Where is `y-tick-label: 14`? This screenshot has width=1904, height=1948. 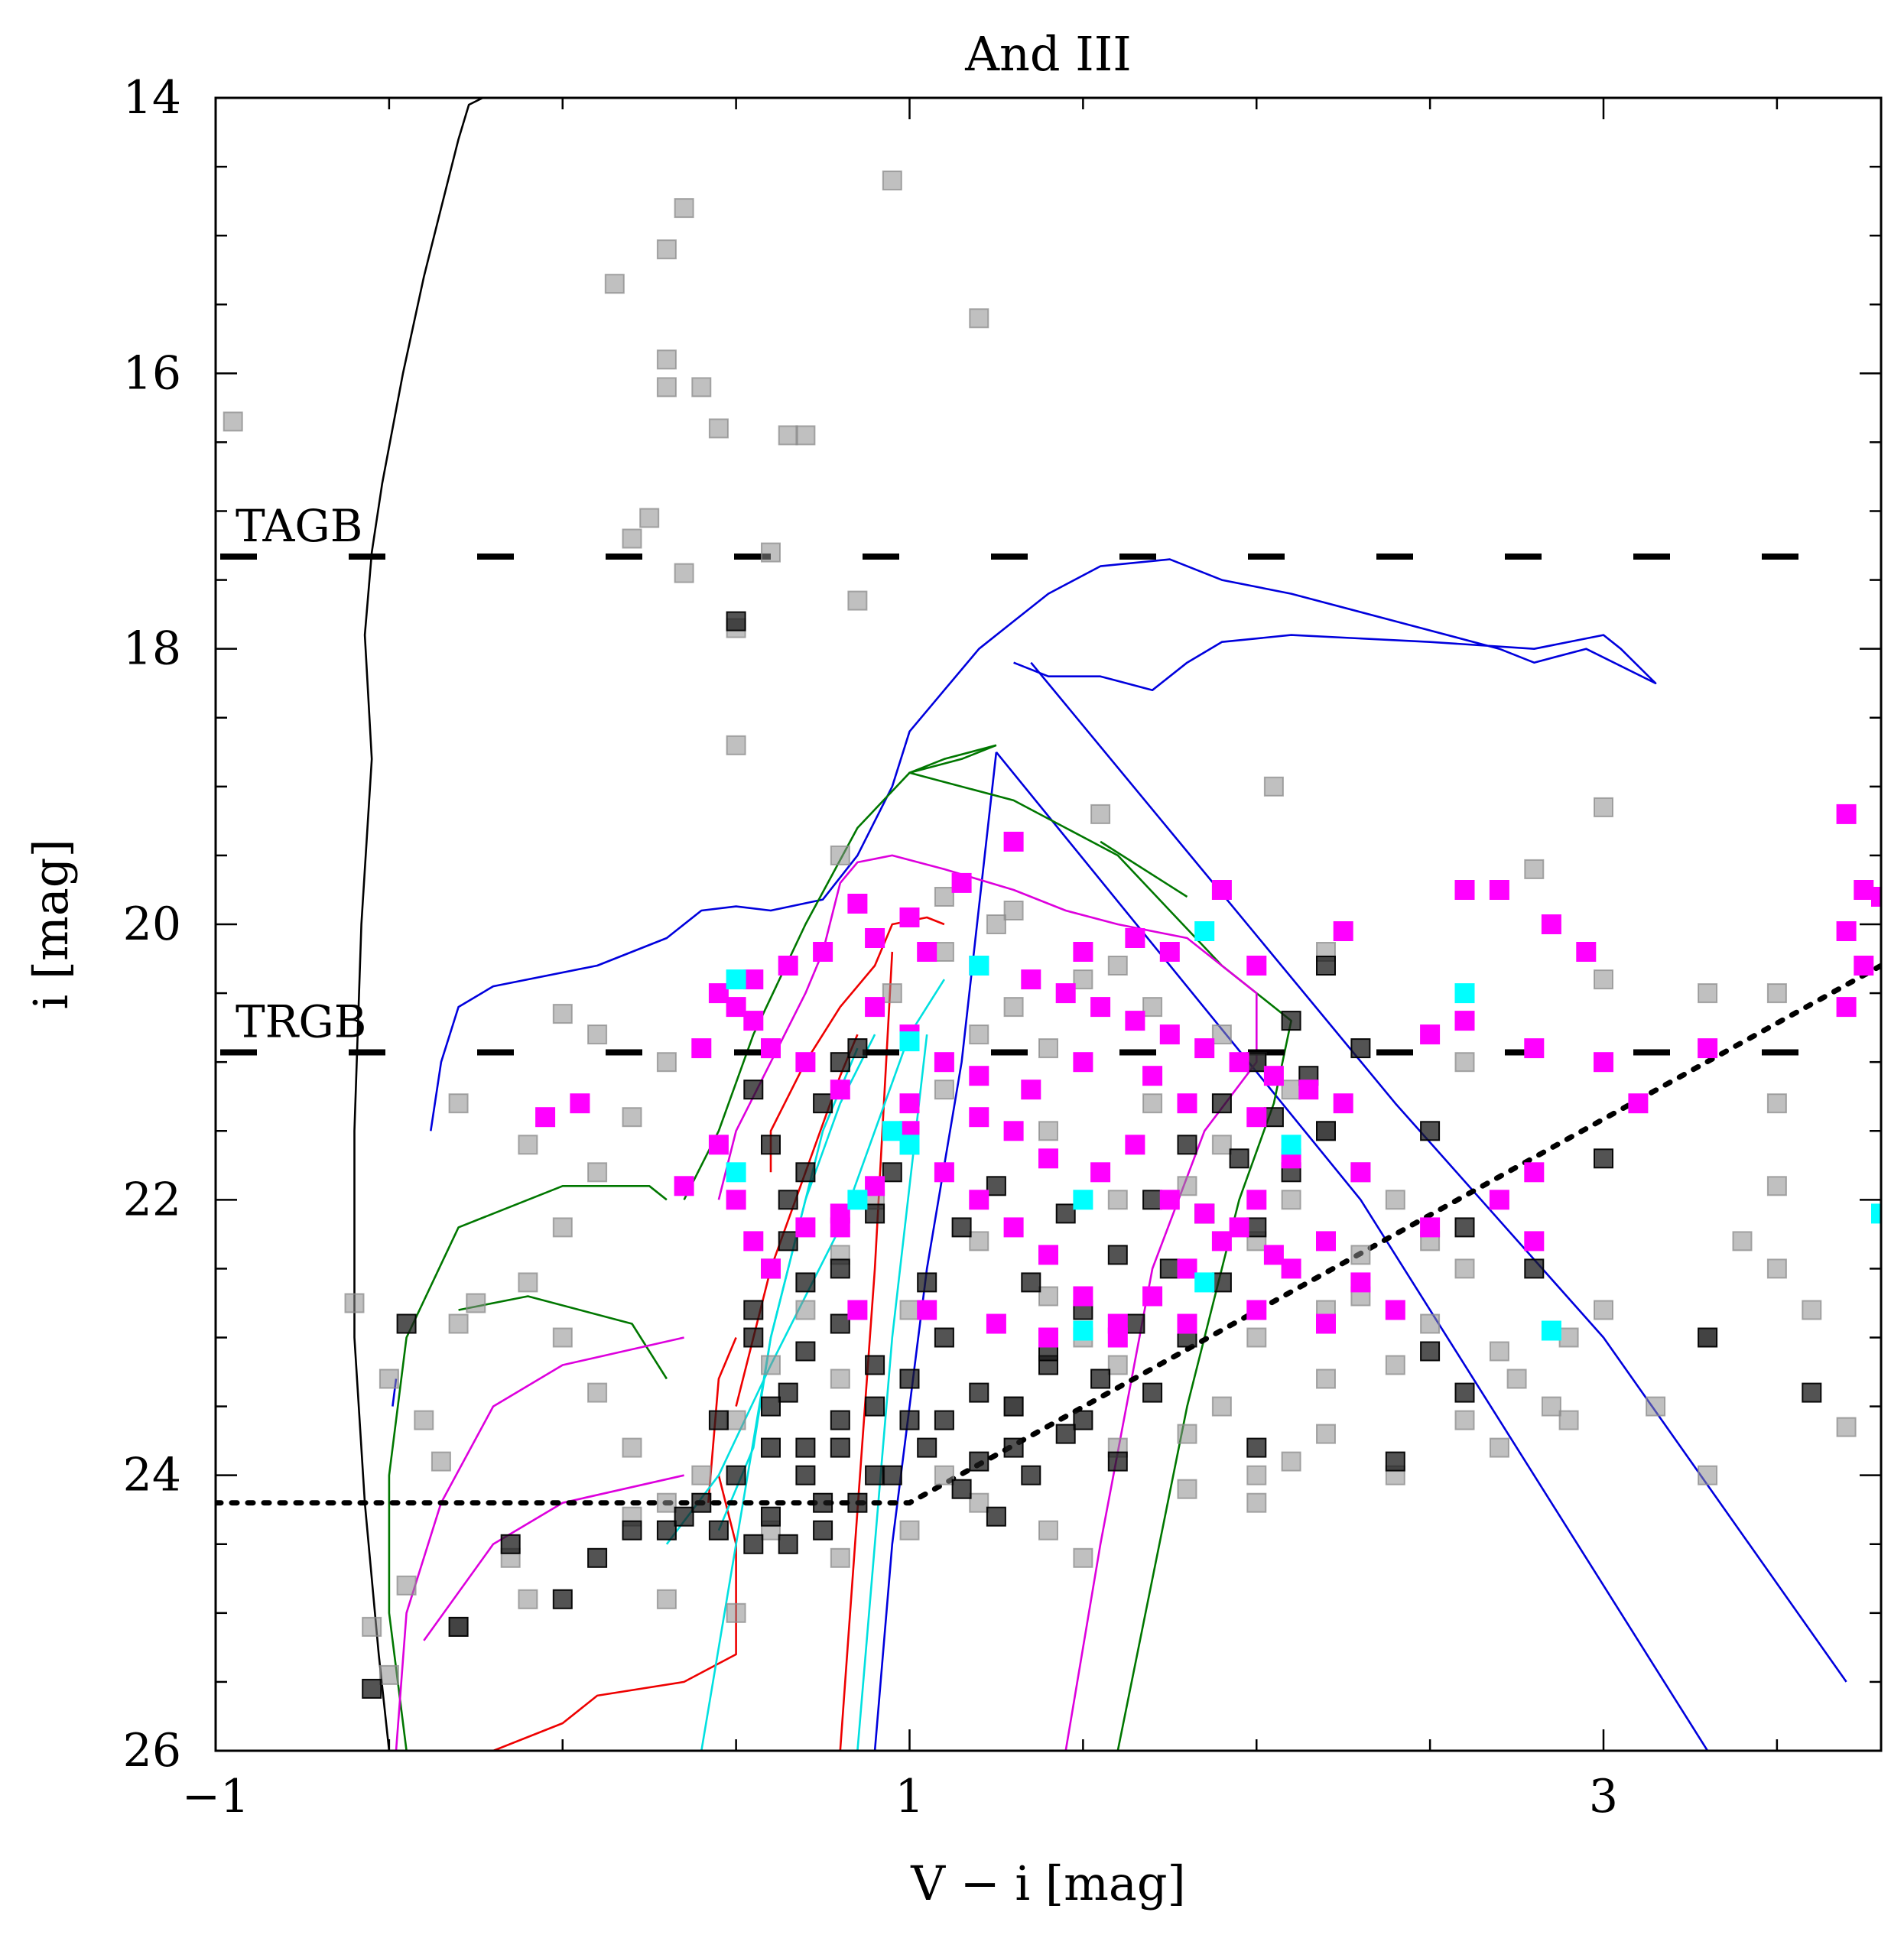
y-tick-label: 14 is located at coordinates (152, 98).